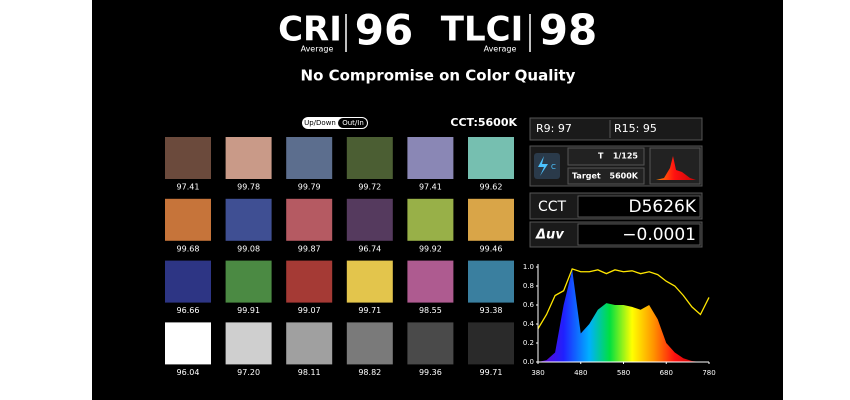 This screenshot has width=850, height=400. What do you see at coordinates (438, 76) in the screenshot?
I see `tagline: No Compromise on Color Quality` at bounding box center [438, 76].